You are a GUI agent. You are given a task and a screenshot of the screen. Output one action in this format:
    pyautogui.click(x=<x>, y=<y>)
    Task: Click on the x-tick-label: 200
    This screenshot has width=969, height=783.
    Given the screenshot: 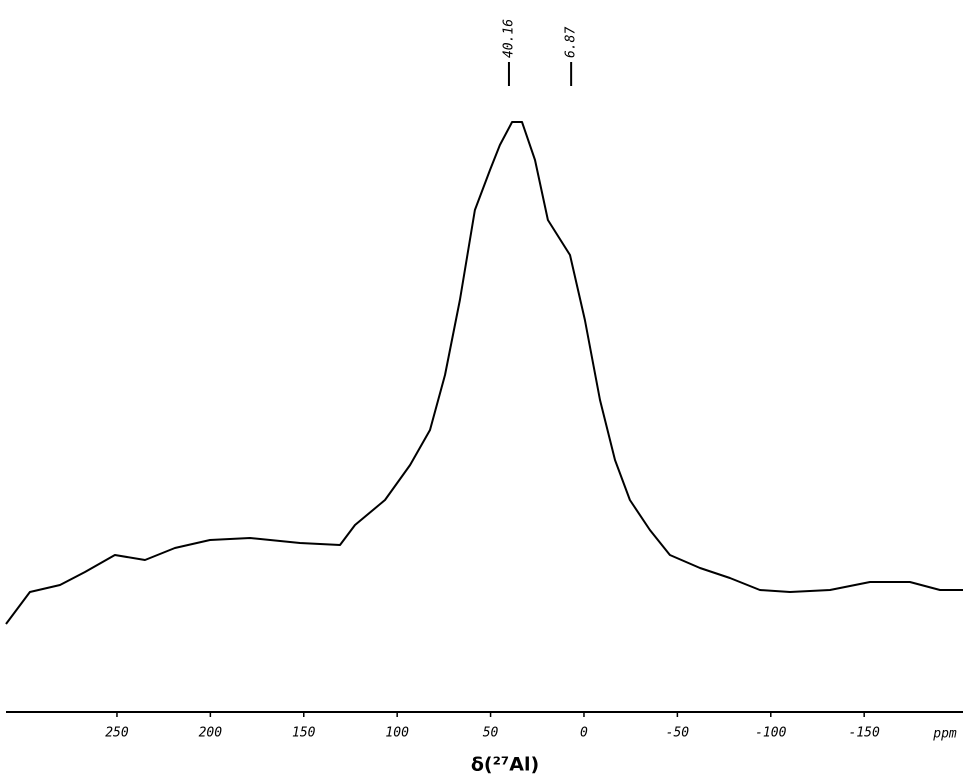 What is the action you would take?
    pyautogui.click(x=211, y=733)
    